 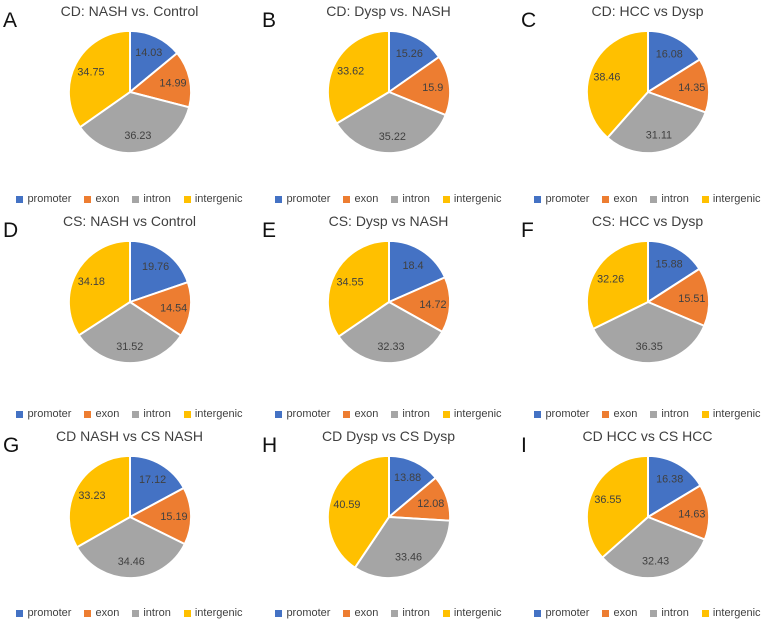 I want to click on pie-svg: 13.88 12.08 33.46 40.59, so click(x=388, y=517).